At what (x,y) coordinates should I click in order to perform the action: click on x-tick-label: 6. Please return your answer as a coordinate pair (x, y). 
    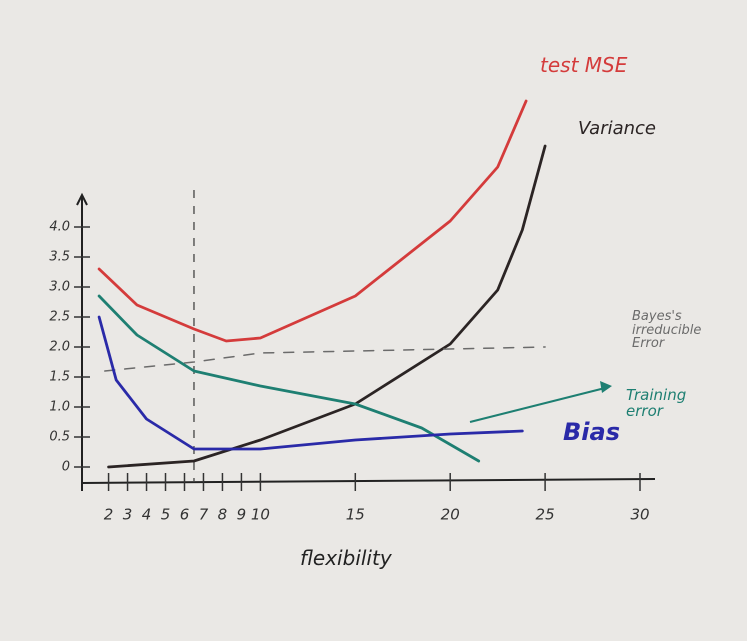
    Looking at the image, I should click on (185, 515).